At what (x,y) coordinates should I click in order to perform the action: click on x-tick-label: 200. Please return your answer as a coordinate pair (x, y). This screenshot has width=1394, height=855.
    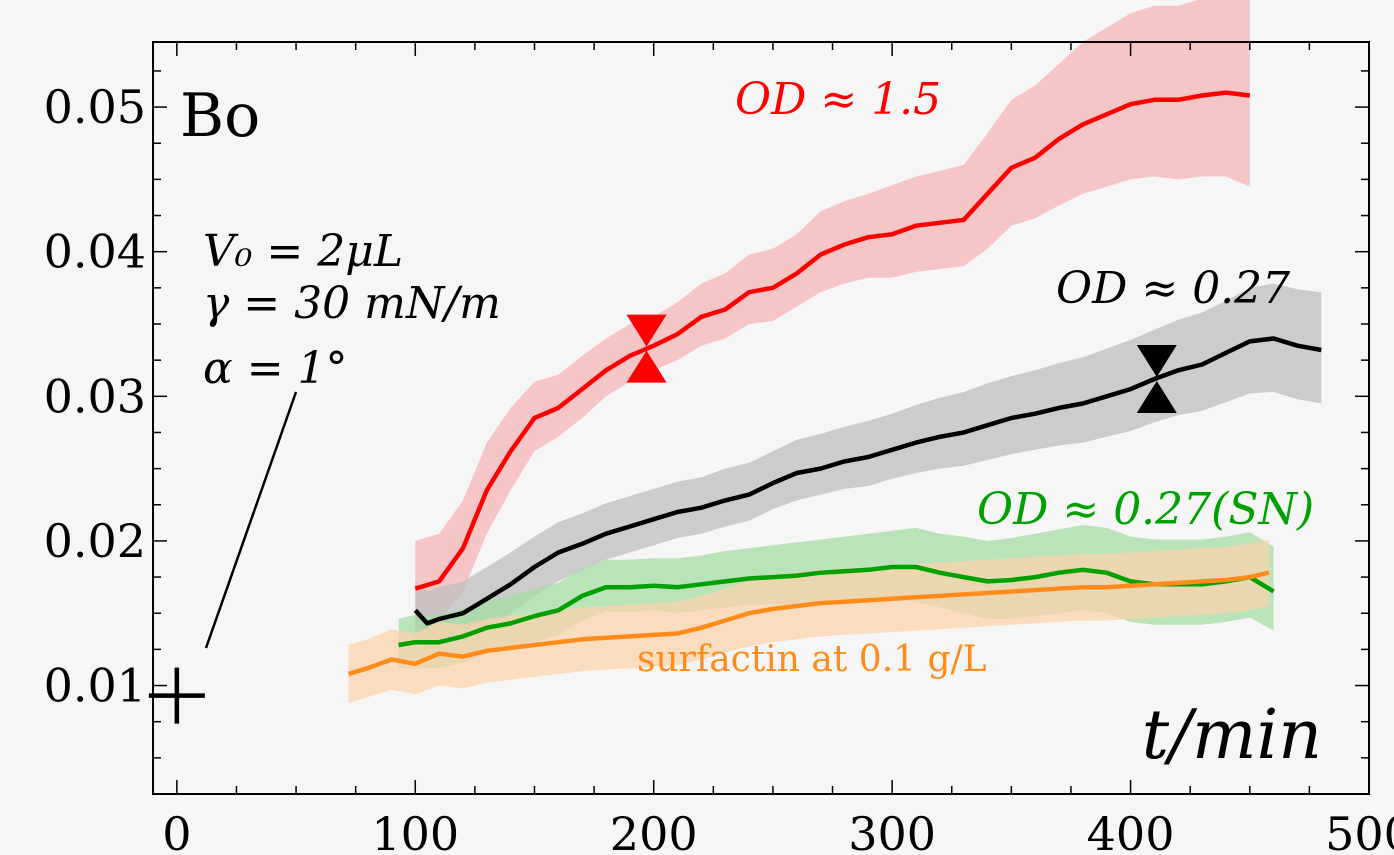
    Looking at the image, I should click on (654, 831).